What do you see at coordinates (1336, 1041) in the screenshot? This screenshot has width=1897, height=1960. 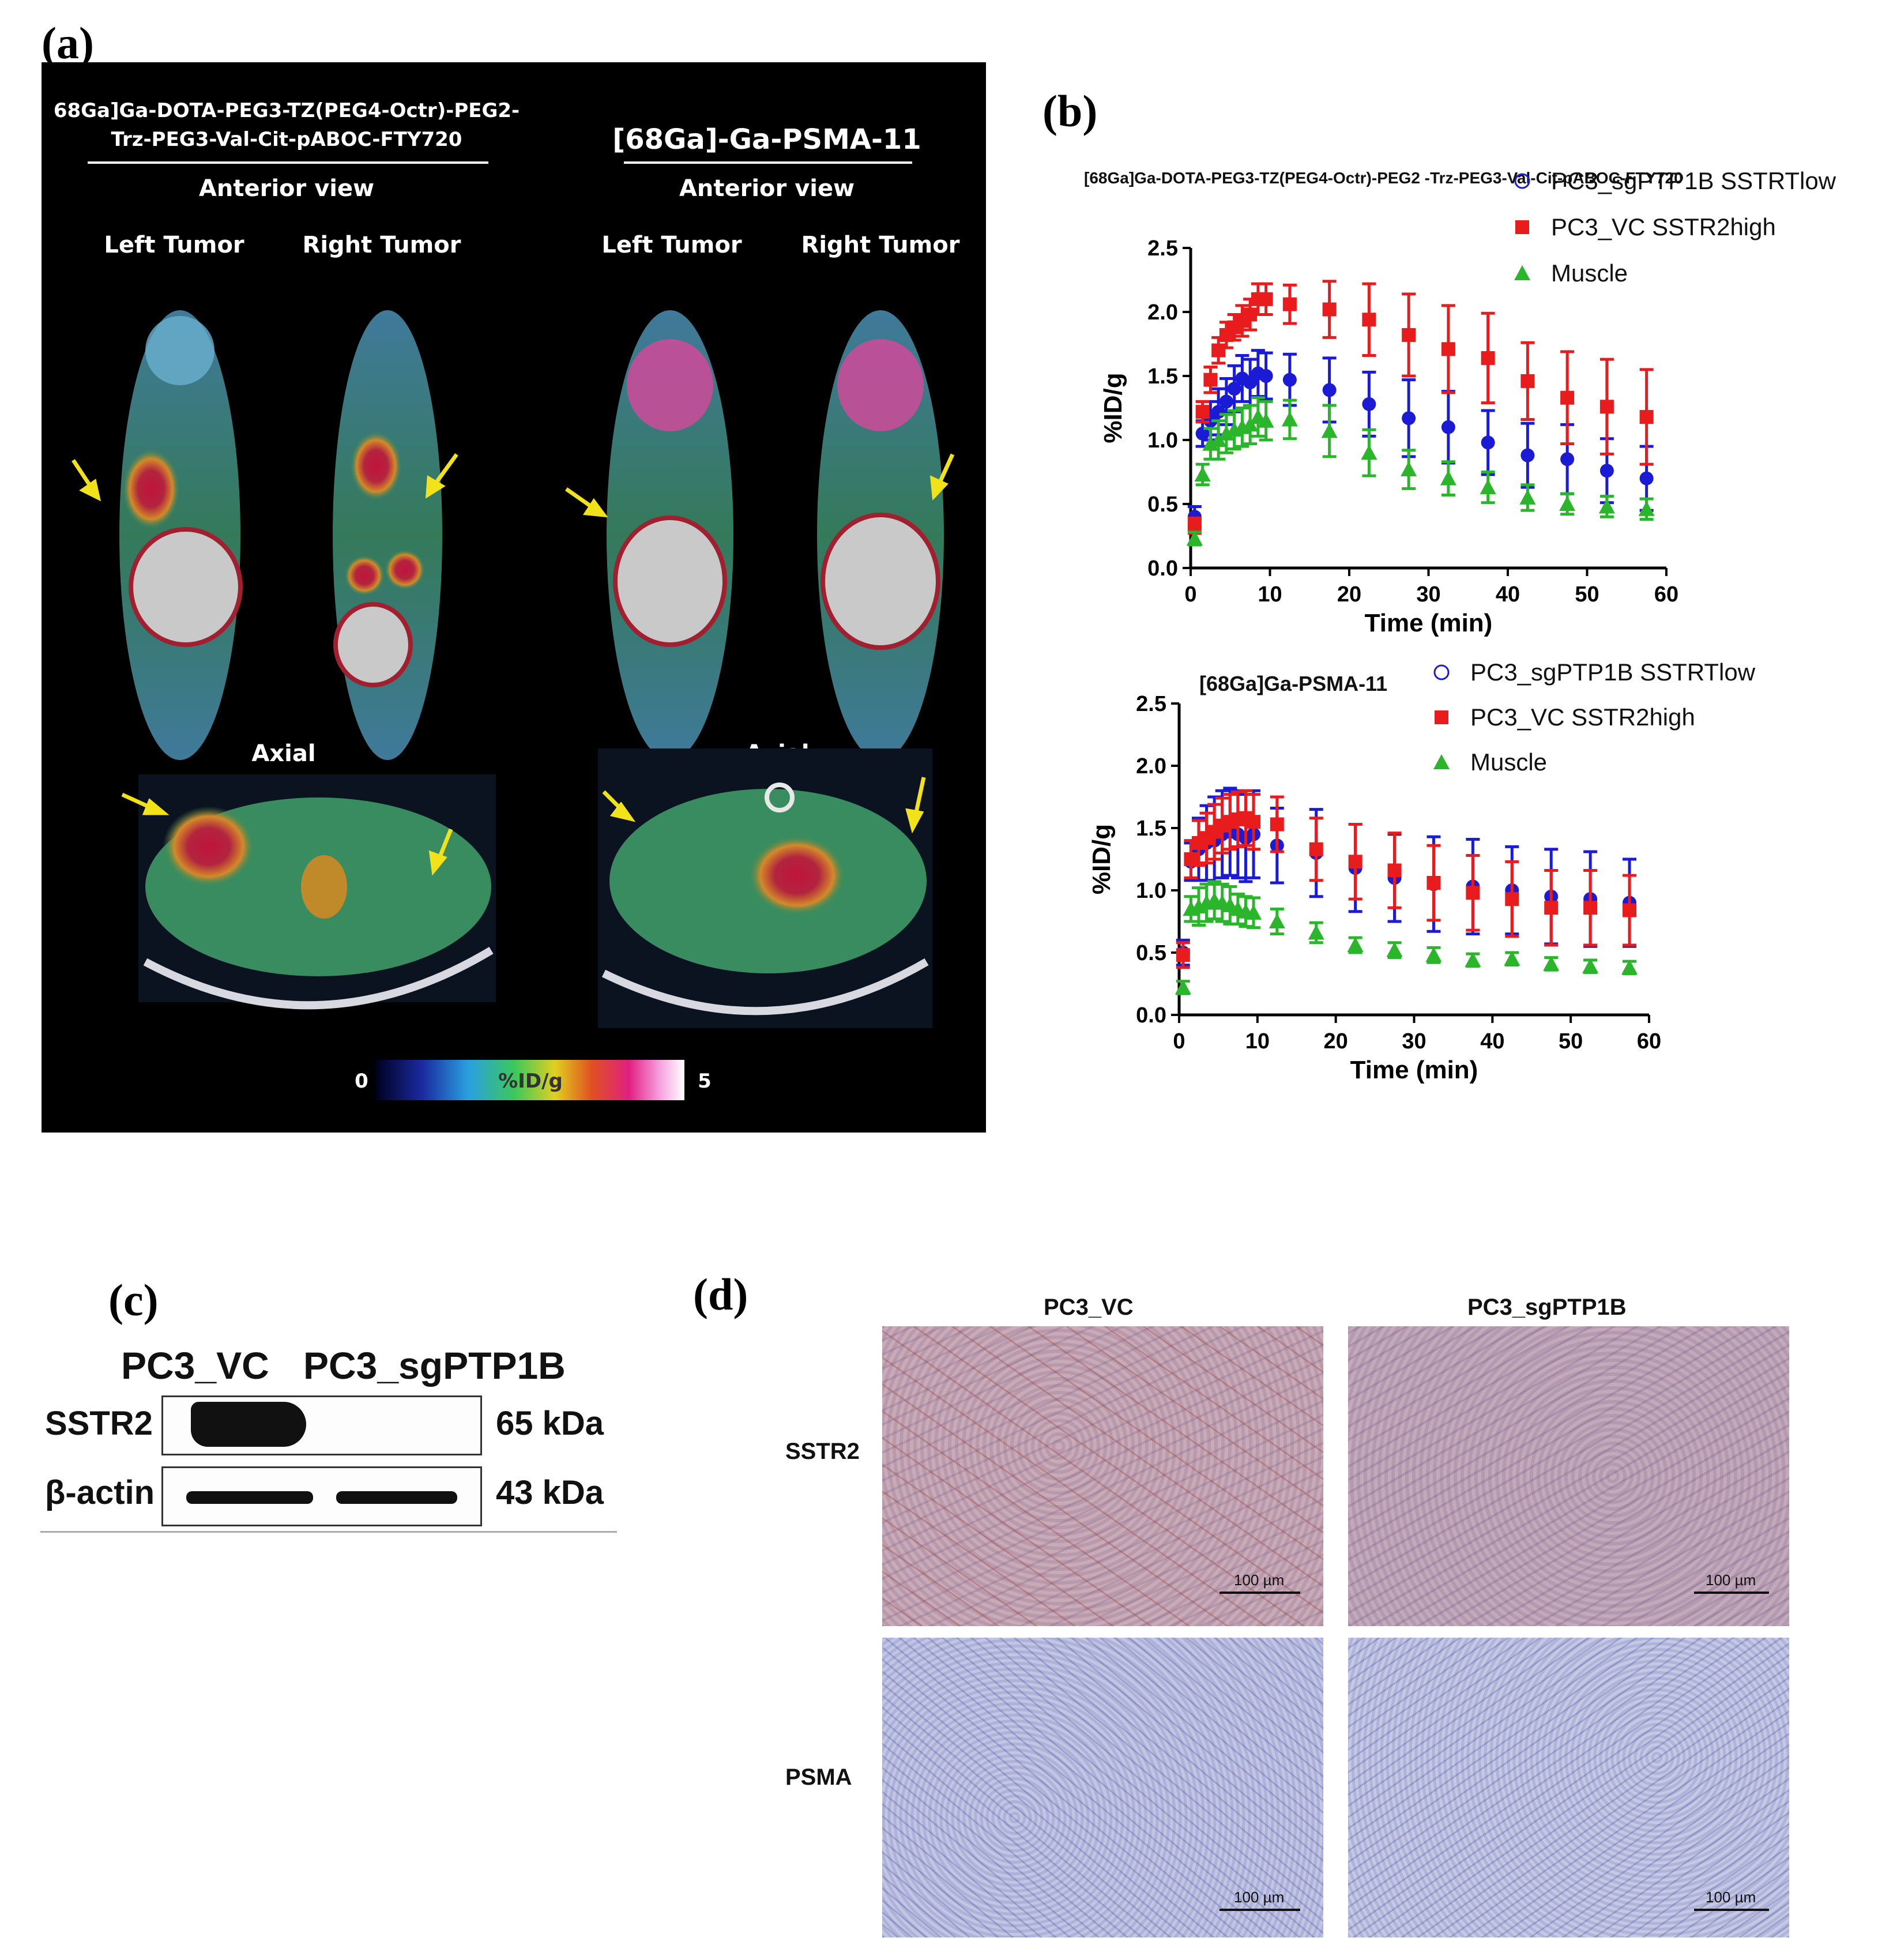 I see `x-tick-label: 20` at bounding box center [1336, 1041].